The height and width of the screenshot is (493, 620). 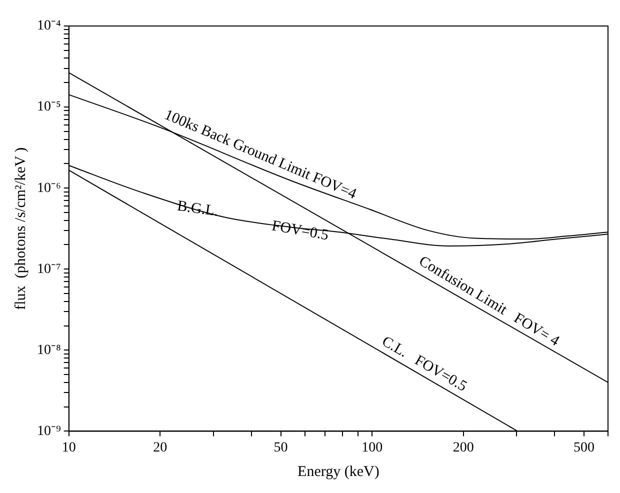 What do you see at coordinates (372, 448) in the screenshot?
I see `x-tick-label: 100` at bounding box center [372, 448].